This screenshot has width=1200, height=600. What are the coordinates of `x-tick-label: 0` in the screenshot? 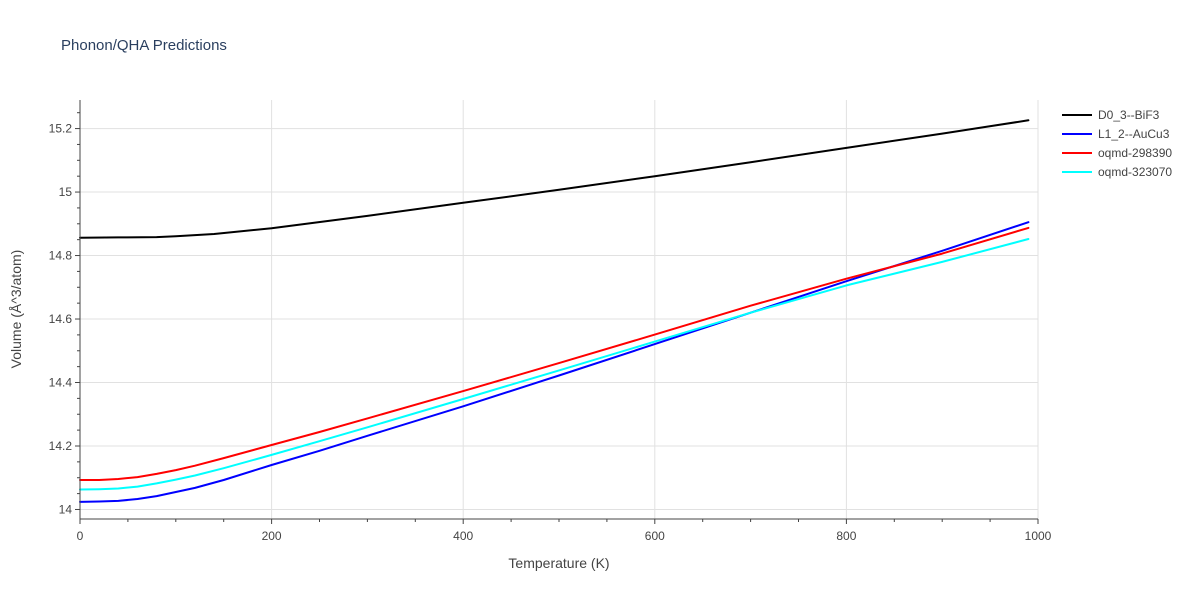 It's located at (80, 536).